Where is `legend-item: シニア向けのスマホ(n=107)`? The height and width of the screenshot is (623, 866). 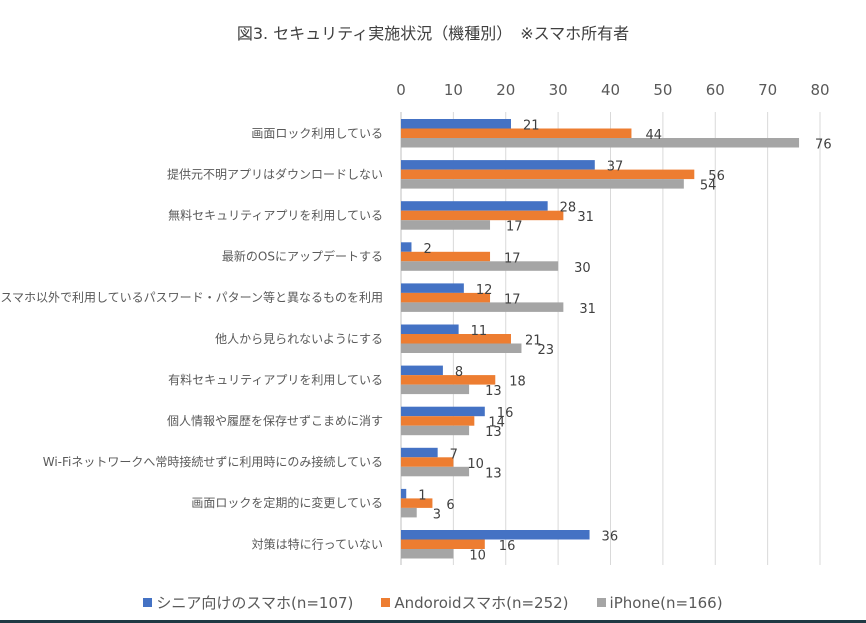 legend-item: シニア向けのスマホ(n=107) is located at coordinates (248, 602).